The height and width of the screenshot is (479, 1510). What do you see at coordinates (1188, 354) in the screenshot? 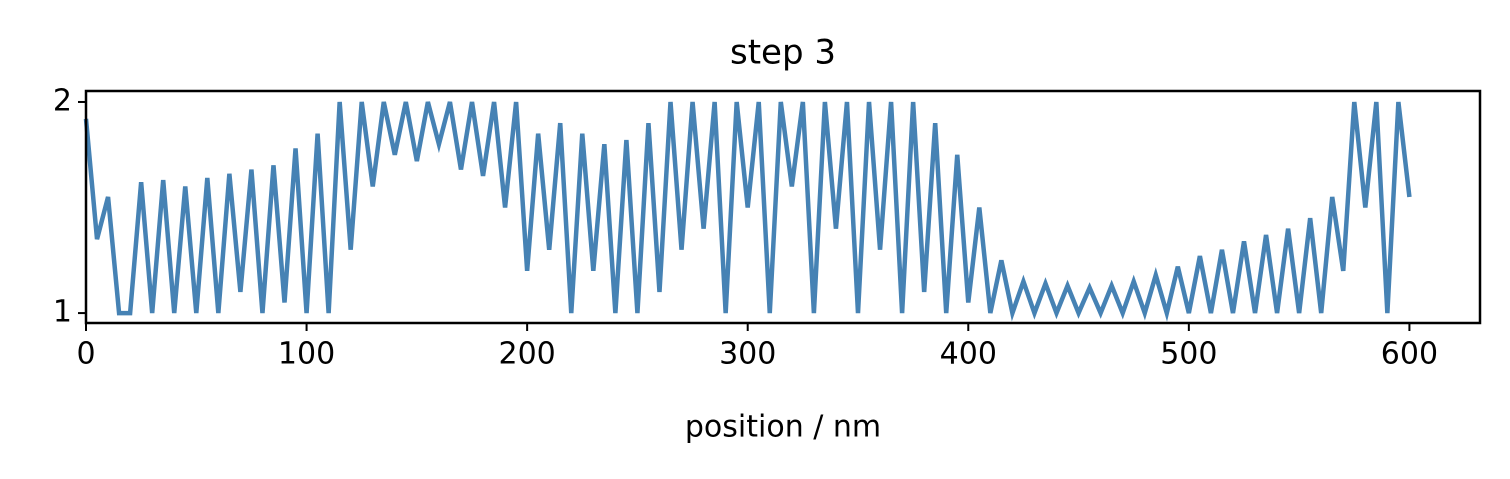
I see `x-tick-label: 500` at bounding box center [1188, 354].